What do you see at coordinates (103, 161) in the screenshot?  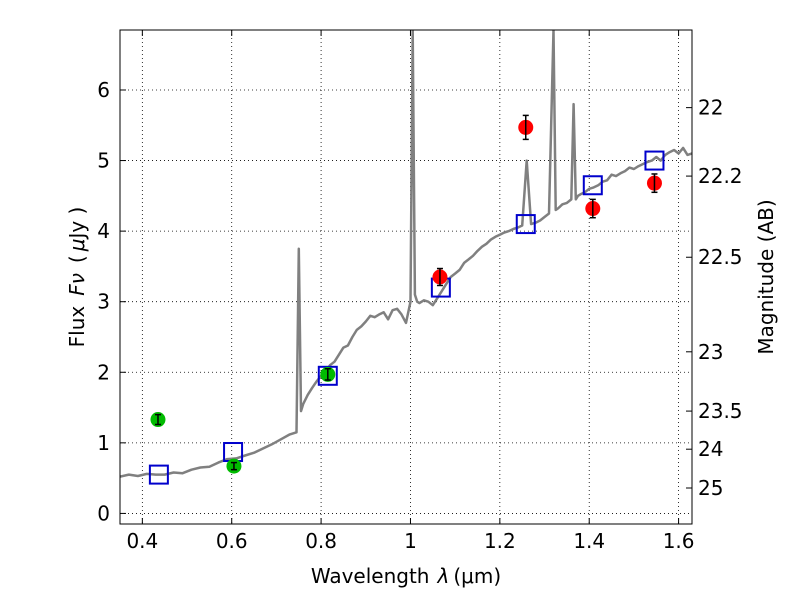 I see `y-tick-label: 5` at bounding box center [103, 161].